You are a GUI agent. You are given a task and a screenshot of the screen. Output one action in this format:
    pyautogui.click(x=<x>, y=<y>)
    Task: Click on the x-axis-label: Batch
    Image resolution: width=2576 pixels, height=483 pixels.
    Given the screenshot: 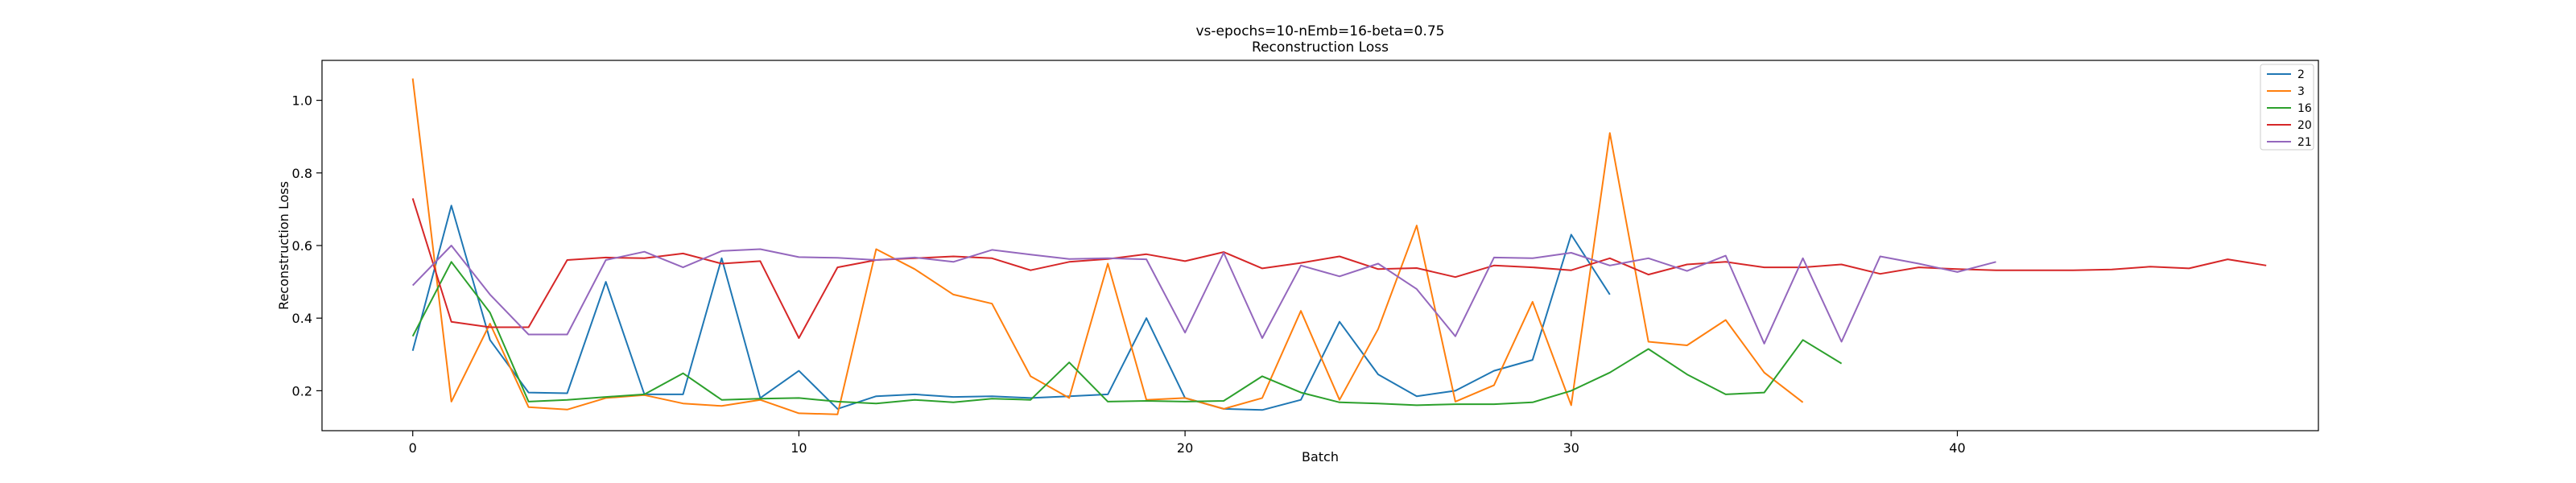 What is the action you would take?
    pyautogui.click(x=1320, y=456)
    